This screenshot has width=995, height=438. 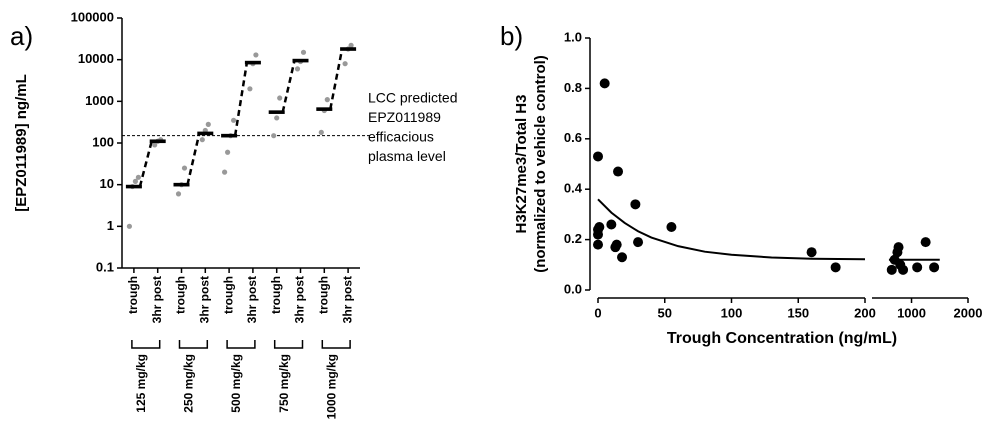 I want to click on y-tick-label: 1000, so click(x=99, y=100).